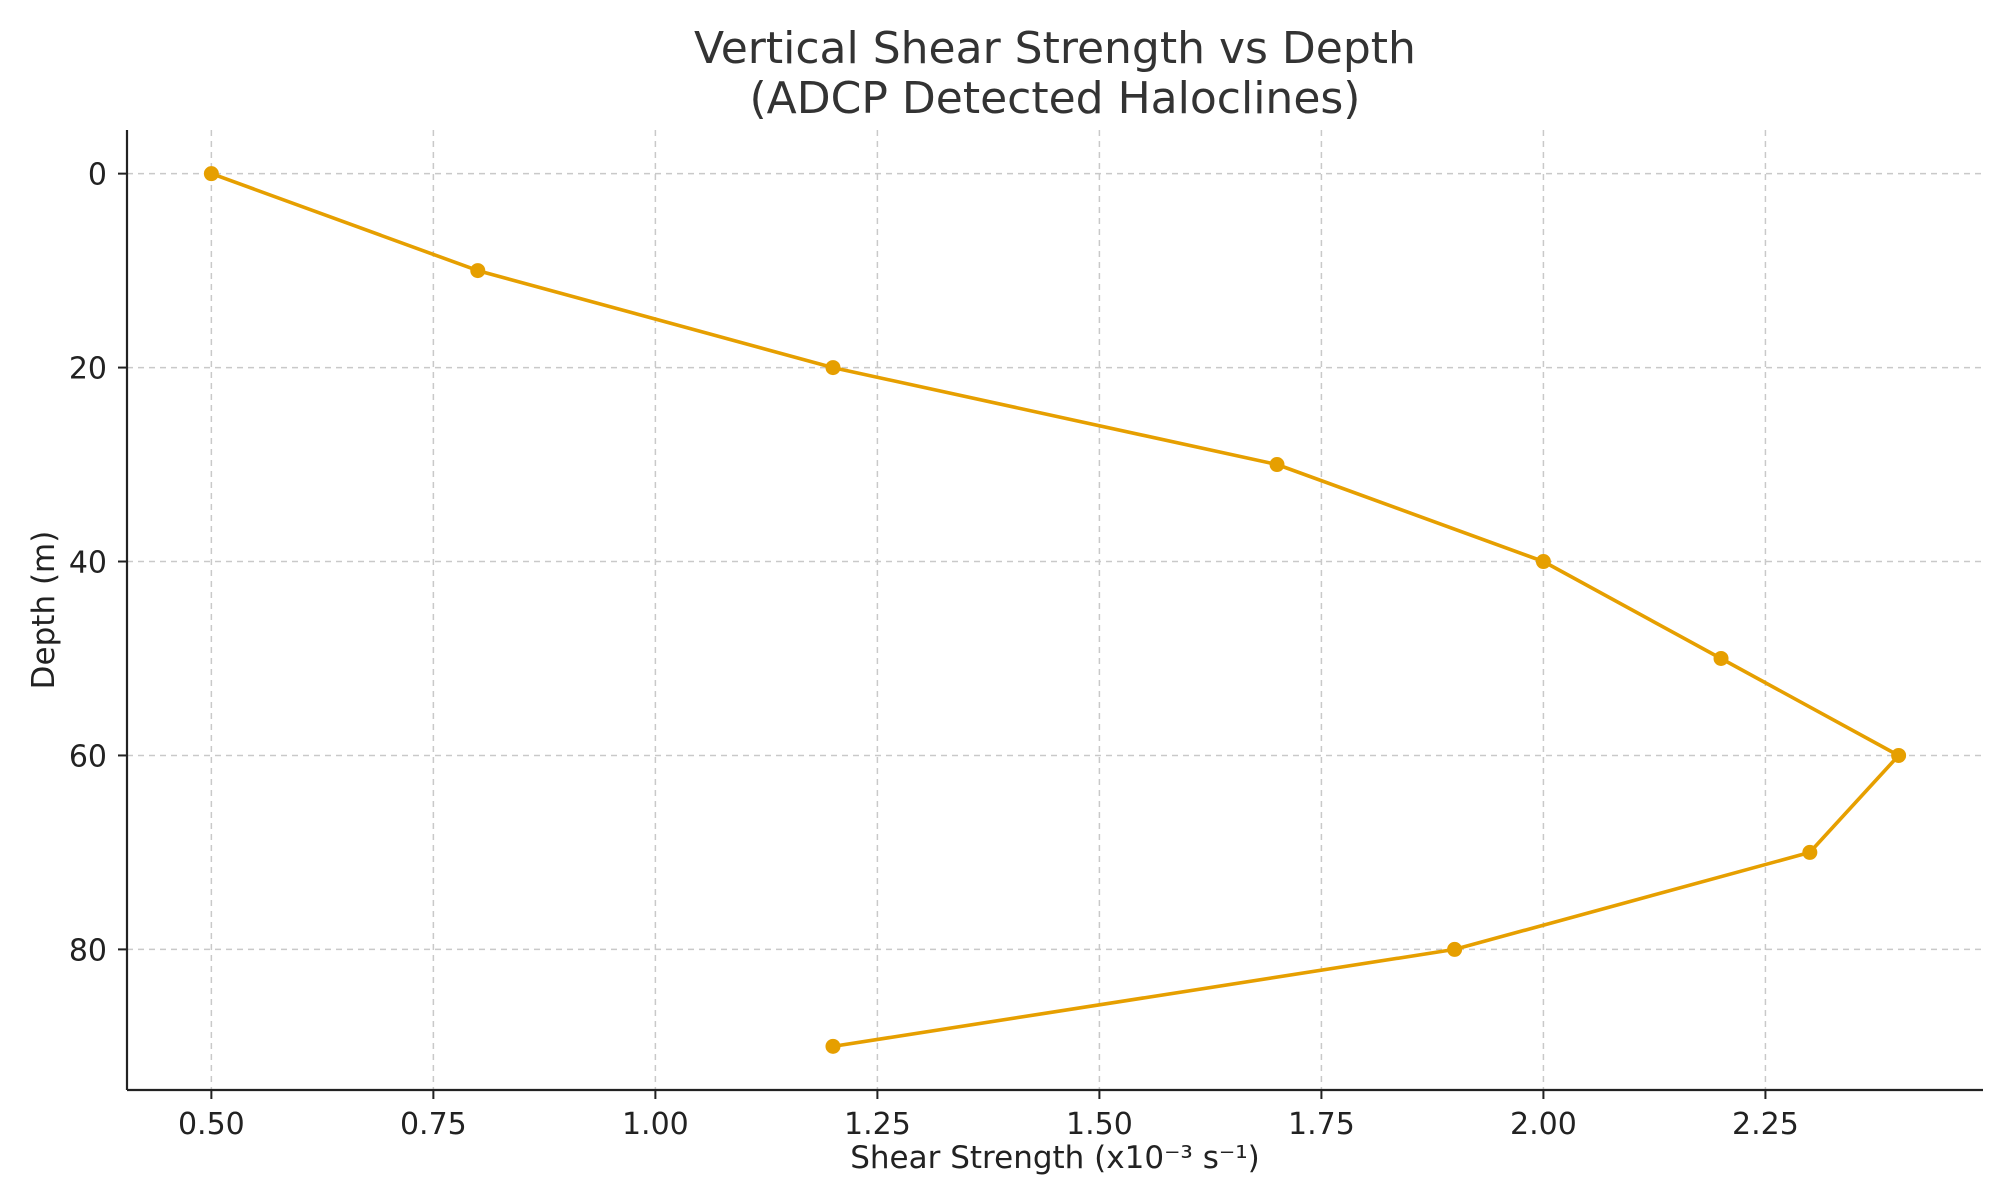  Describe the element at coordinates (433, 1124) in the screenshot. I see `x-tick-label: 0.75` at that location.